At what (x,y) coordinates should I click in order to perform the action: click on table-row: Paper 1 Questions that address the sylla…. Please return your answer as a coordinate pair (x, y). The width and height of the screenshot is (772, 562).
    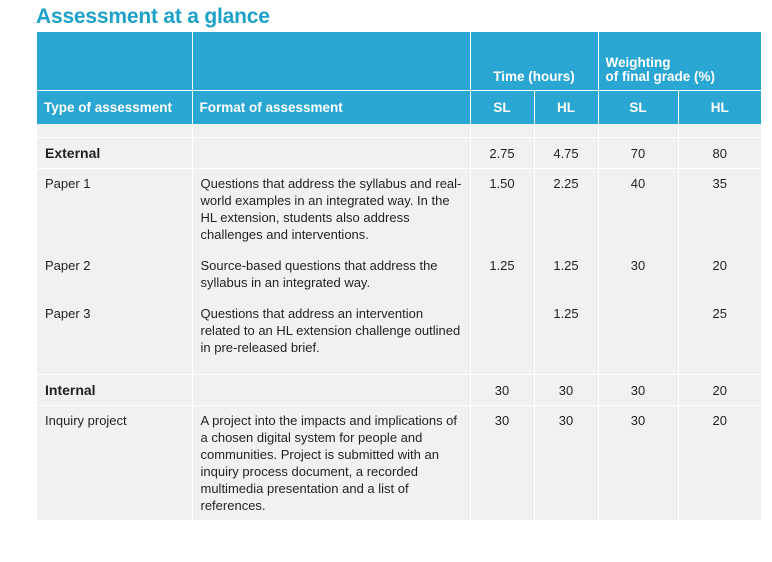
    Looking at the image, I should click on (399, 209).